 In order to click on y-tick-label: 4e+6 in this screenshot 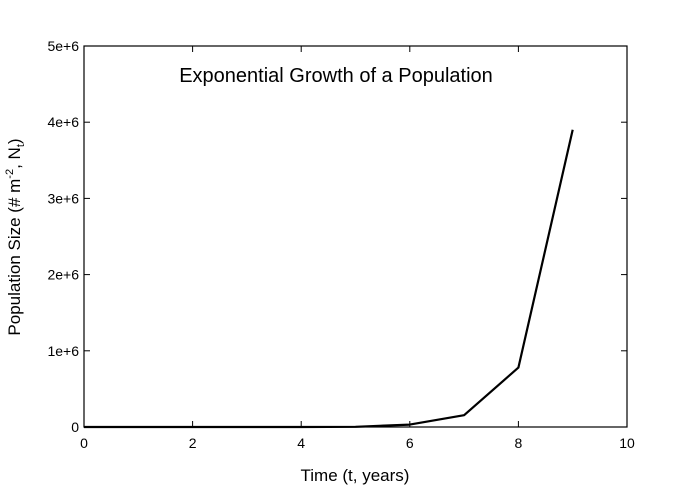, I will do `click(63, 122)`.